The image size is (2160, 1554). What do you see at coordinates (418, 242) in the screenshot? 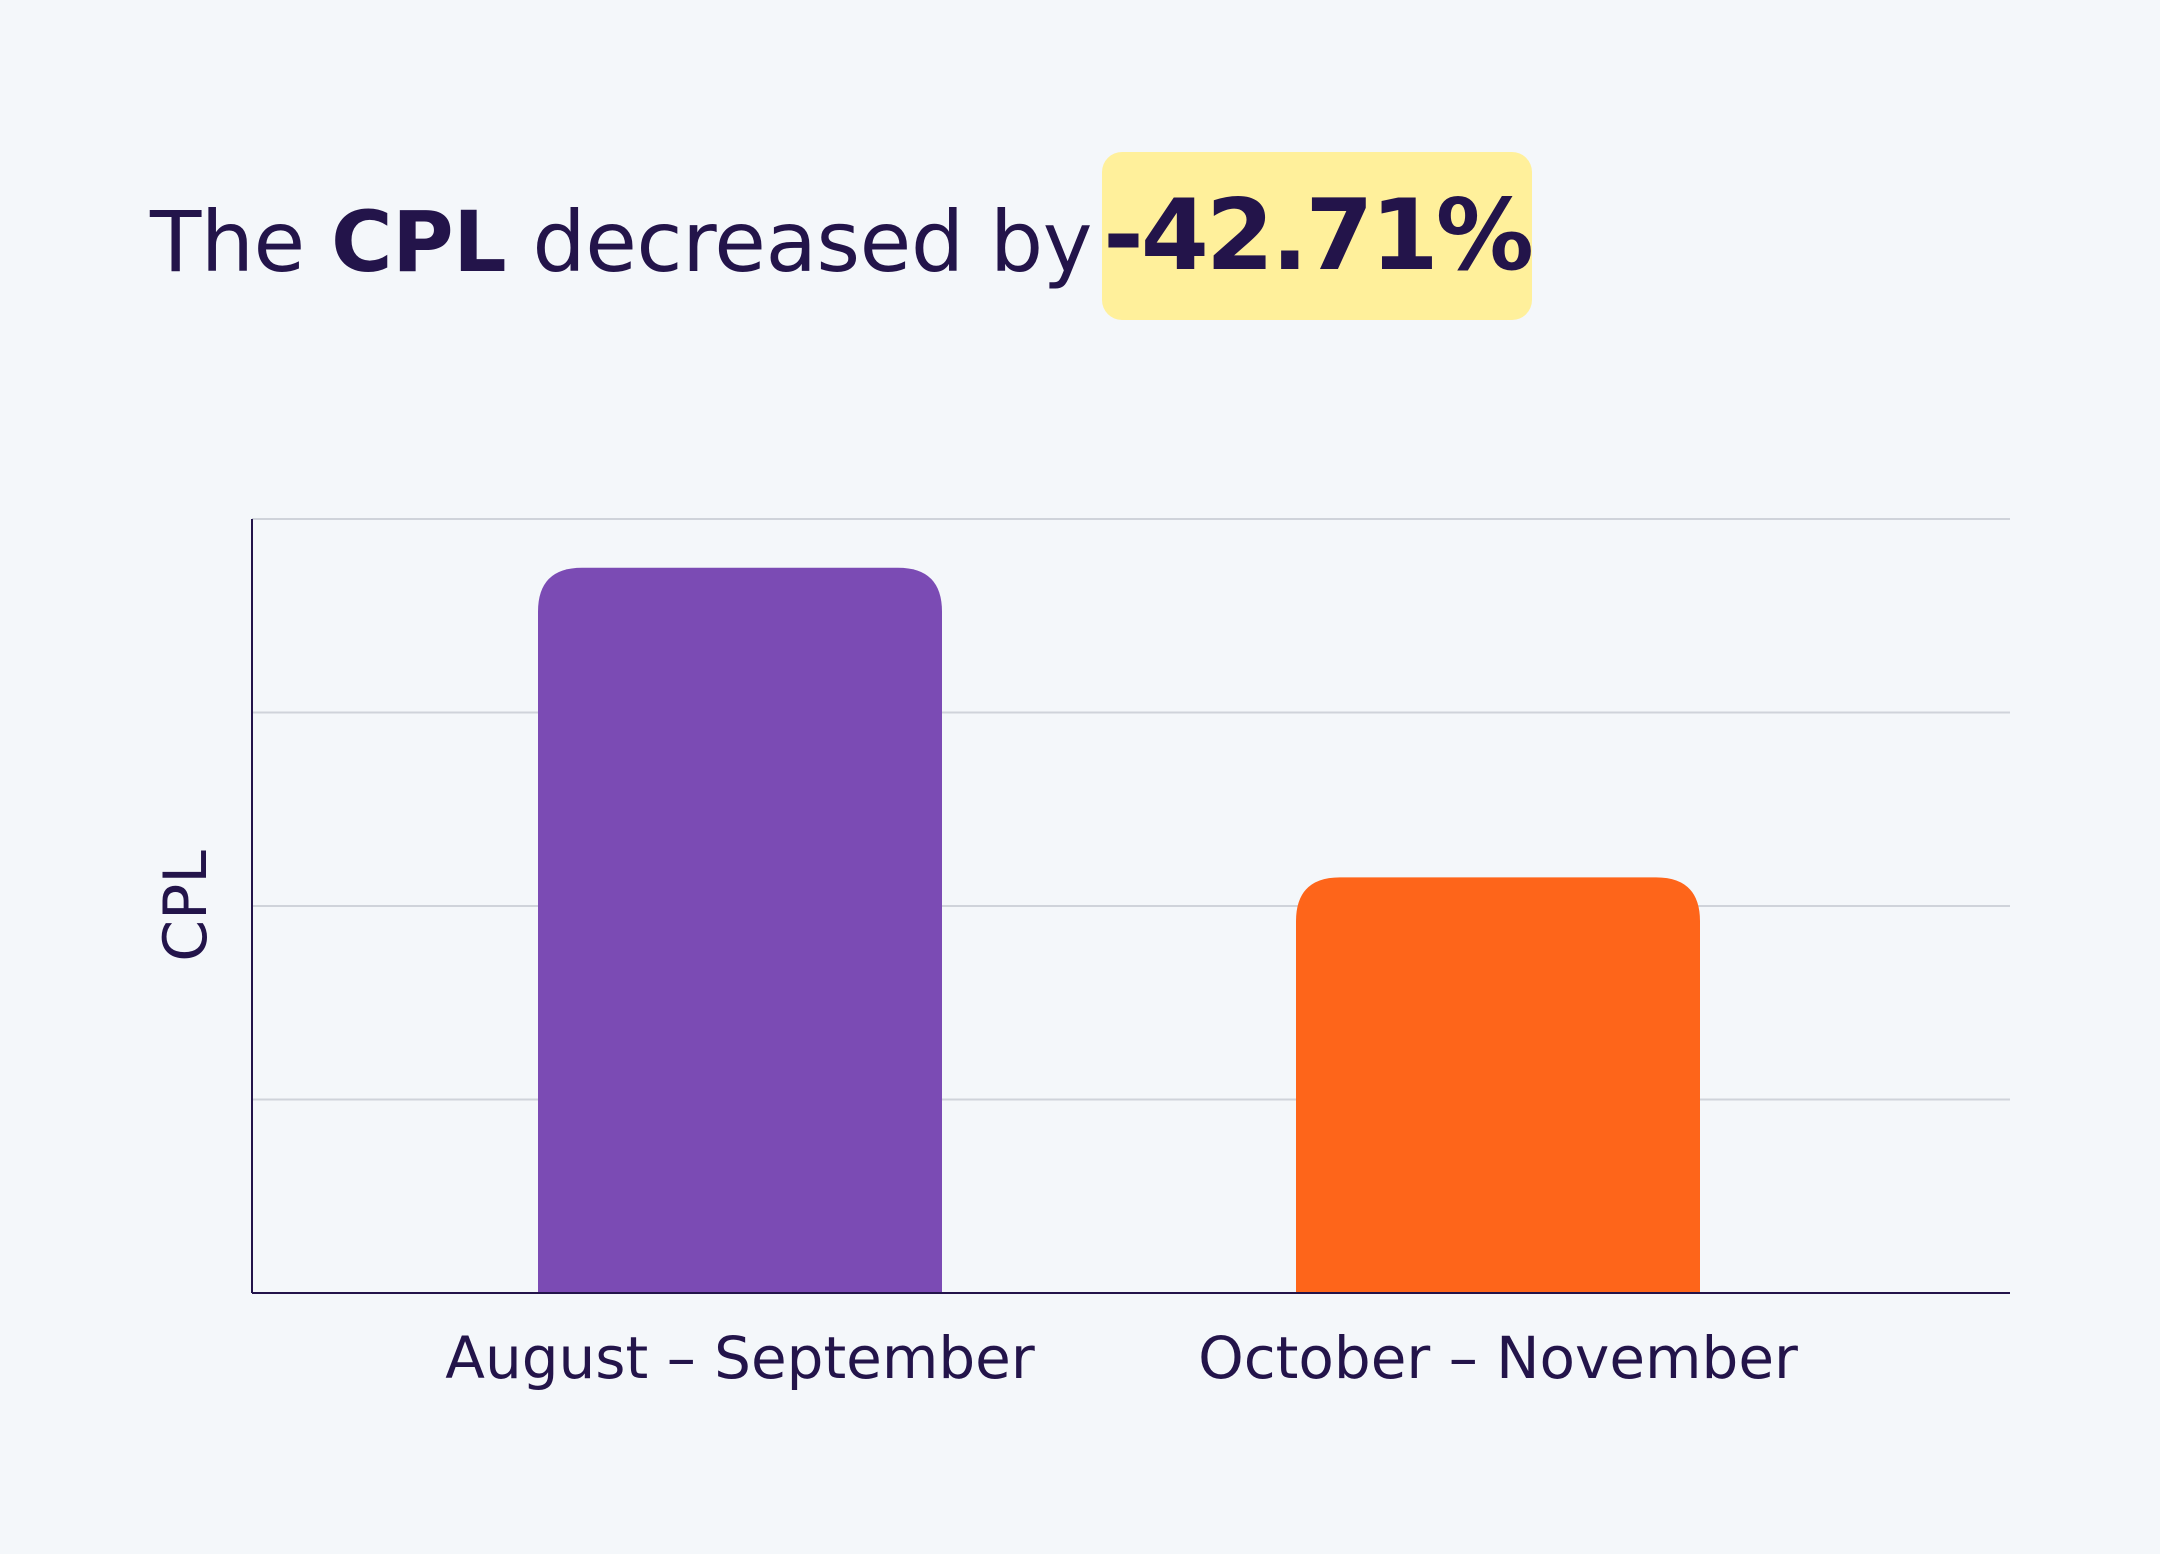
I see `headline-metric: CPL` at bounding box center [418, 242].